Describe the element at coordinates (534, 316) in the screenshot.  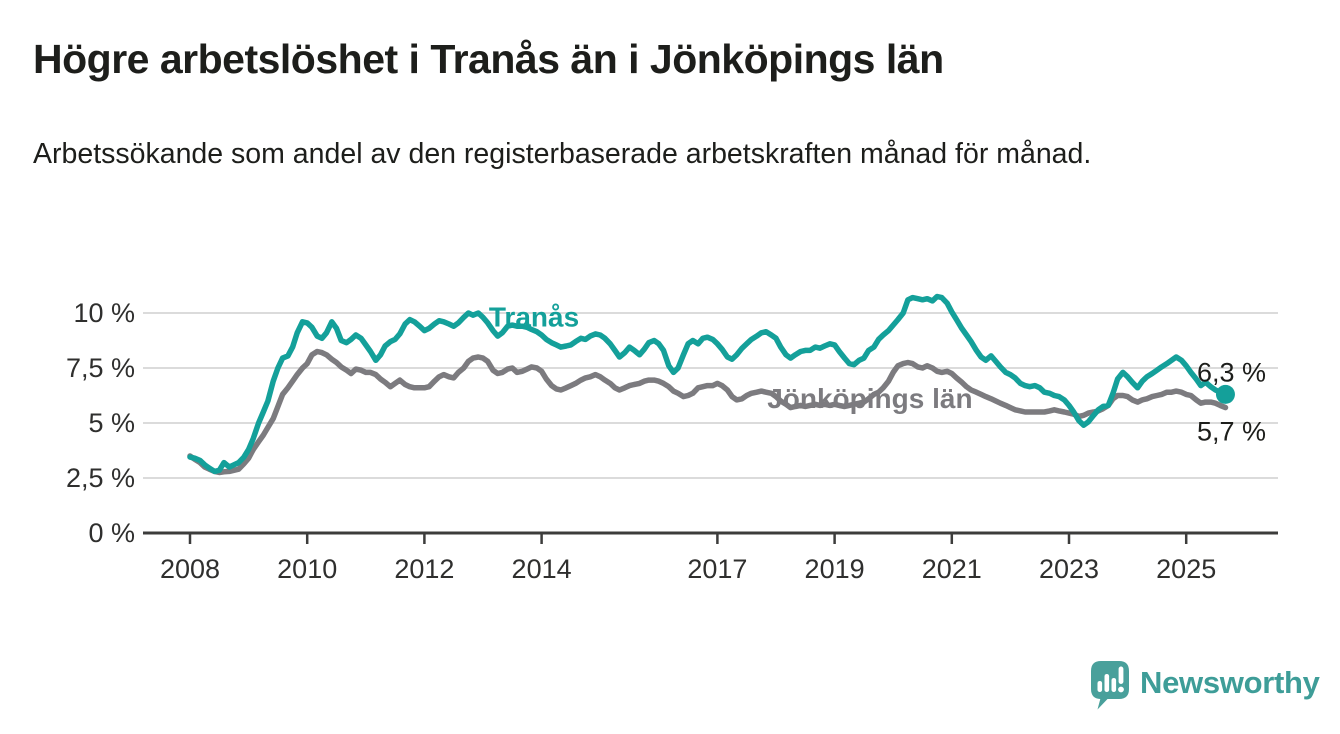
I see `series-label-tranas: Tranås` at that location.